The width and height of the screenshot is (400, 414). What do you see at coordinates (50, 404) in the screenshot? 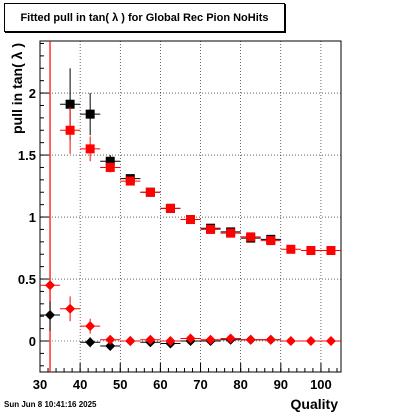
I see `timestamp: Sun Jun 8 10:41:16 2025` at bounding box center [50, 404].